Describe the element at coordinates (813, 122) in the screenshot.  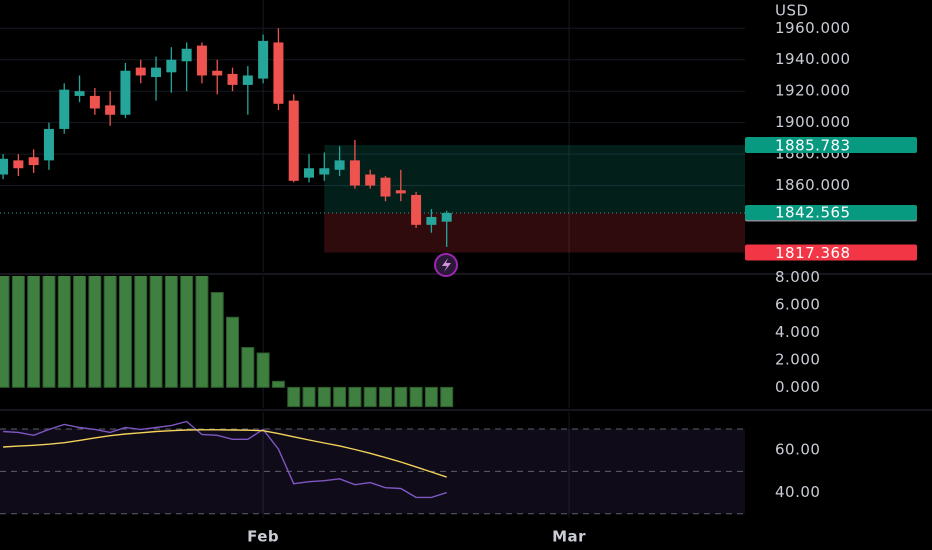
I see `y-tick-label: 1900.000` at that location.